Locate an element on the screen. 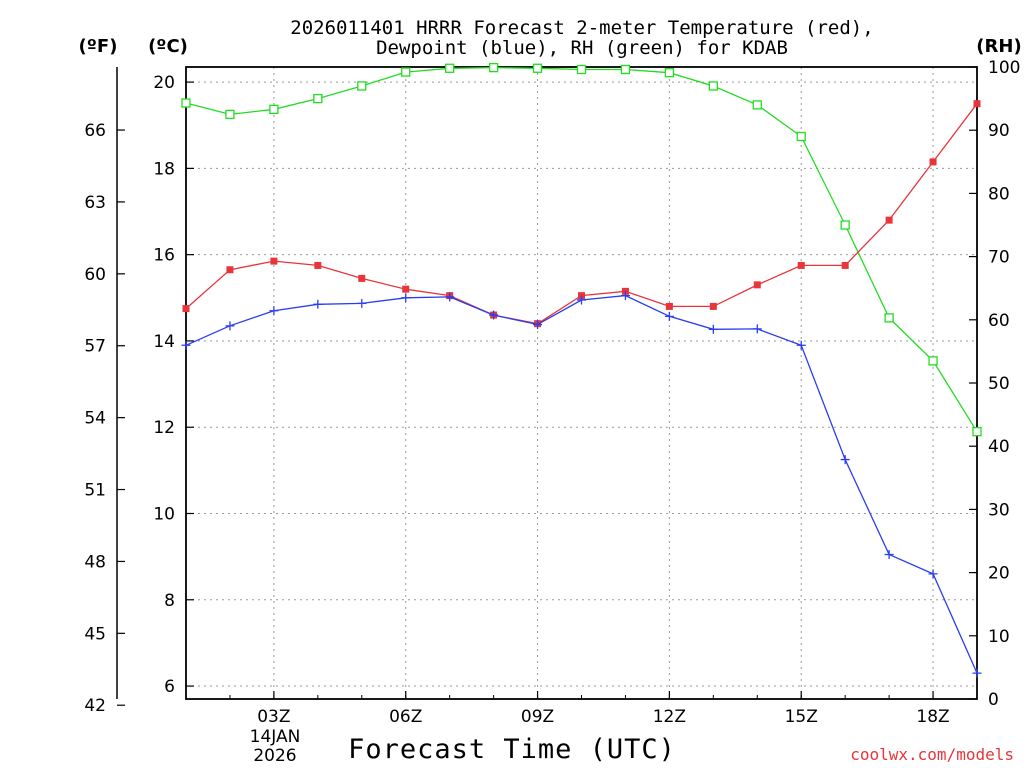 The width and height of the screenshot is (1024, 768). x-tick-label: 12Z is located at coordinates (669, 717).